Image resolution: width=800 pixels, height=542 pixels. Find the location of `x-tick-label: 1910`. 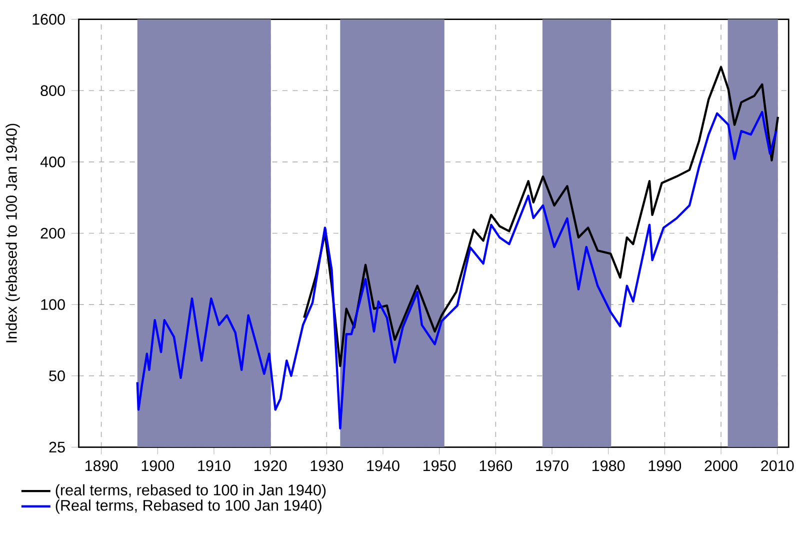

x-tick-label: 1910 is located at coordinates (214, 466).